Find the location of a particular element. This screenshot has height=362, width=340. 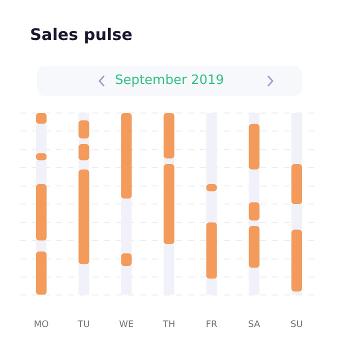

x-tick-label: TH is located at coordinates (169, 325).